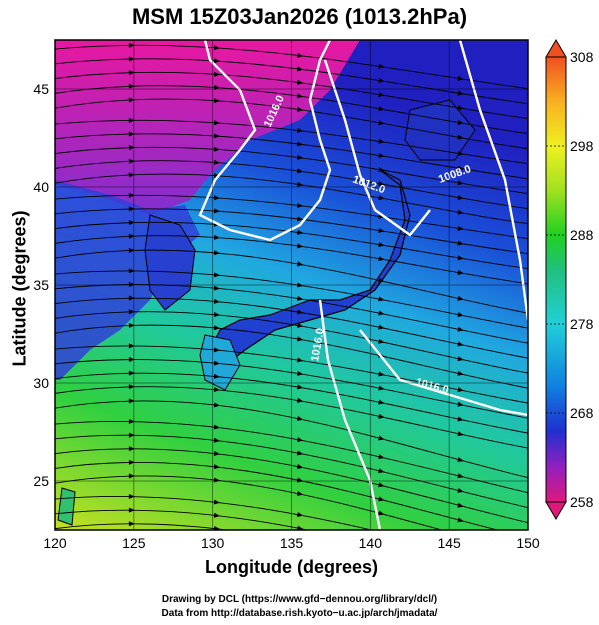  What do you see at coordinates (213, 543) in the screenshot?
I see `x-tick-label: 130` at bounding box center [213, 543].